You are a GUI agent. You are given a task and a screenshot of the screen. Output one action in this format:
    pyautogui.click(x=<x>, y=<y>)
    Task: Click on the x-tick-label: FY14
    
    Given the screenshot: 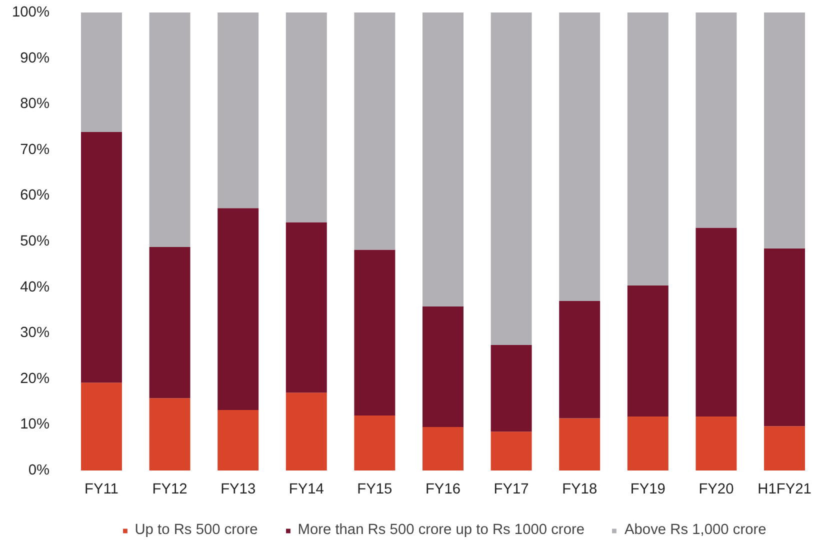 What is the action you would take?
    pyautogui.click(x=306, y=490)
    